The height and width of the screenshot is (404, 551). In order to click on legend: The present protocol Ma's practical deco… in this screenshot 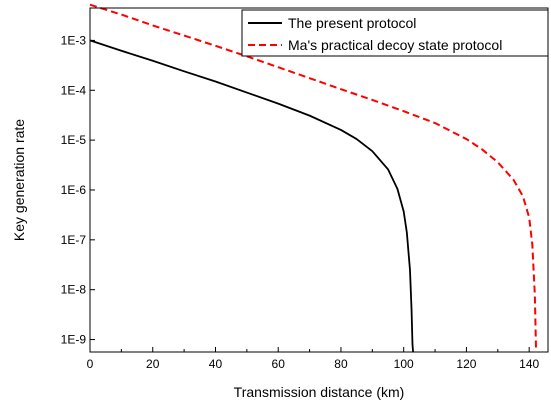, I will do `click(395, 33)`.